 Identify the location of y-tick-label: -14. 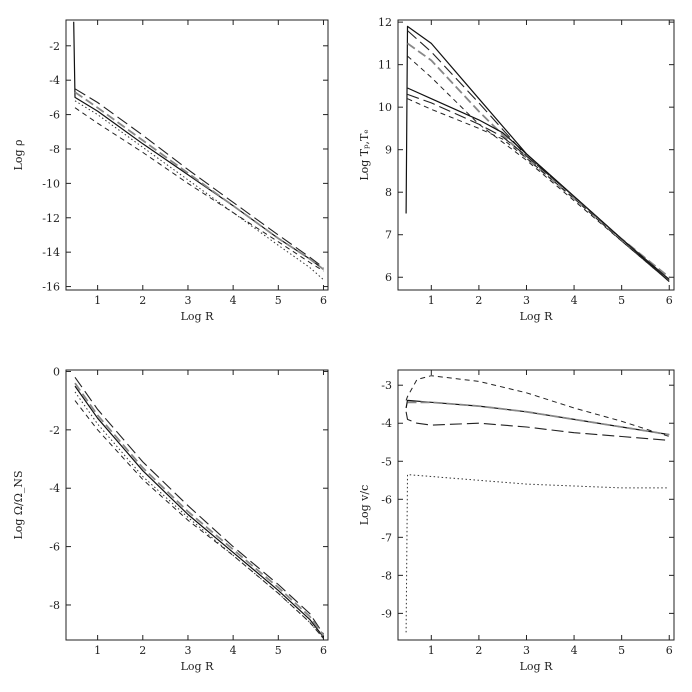
(51, 252).